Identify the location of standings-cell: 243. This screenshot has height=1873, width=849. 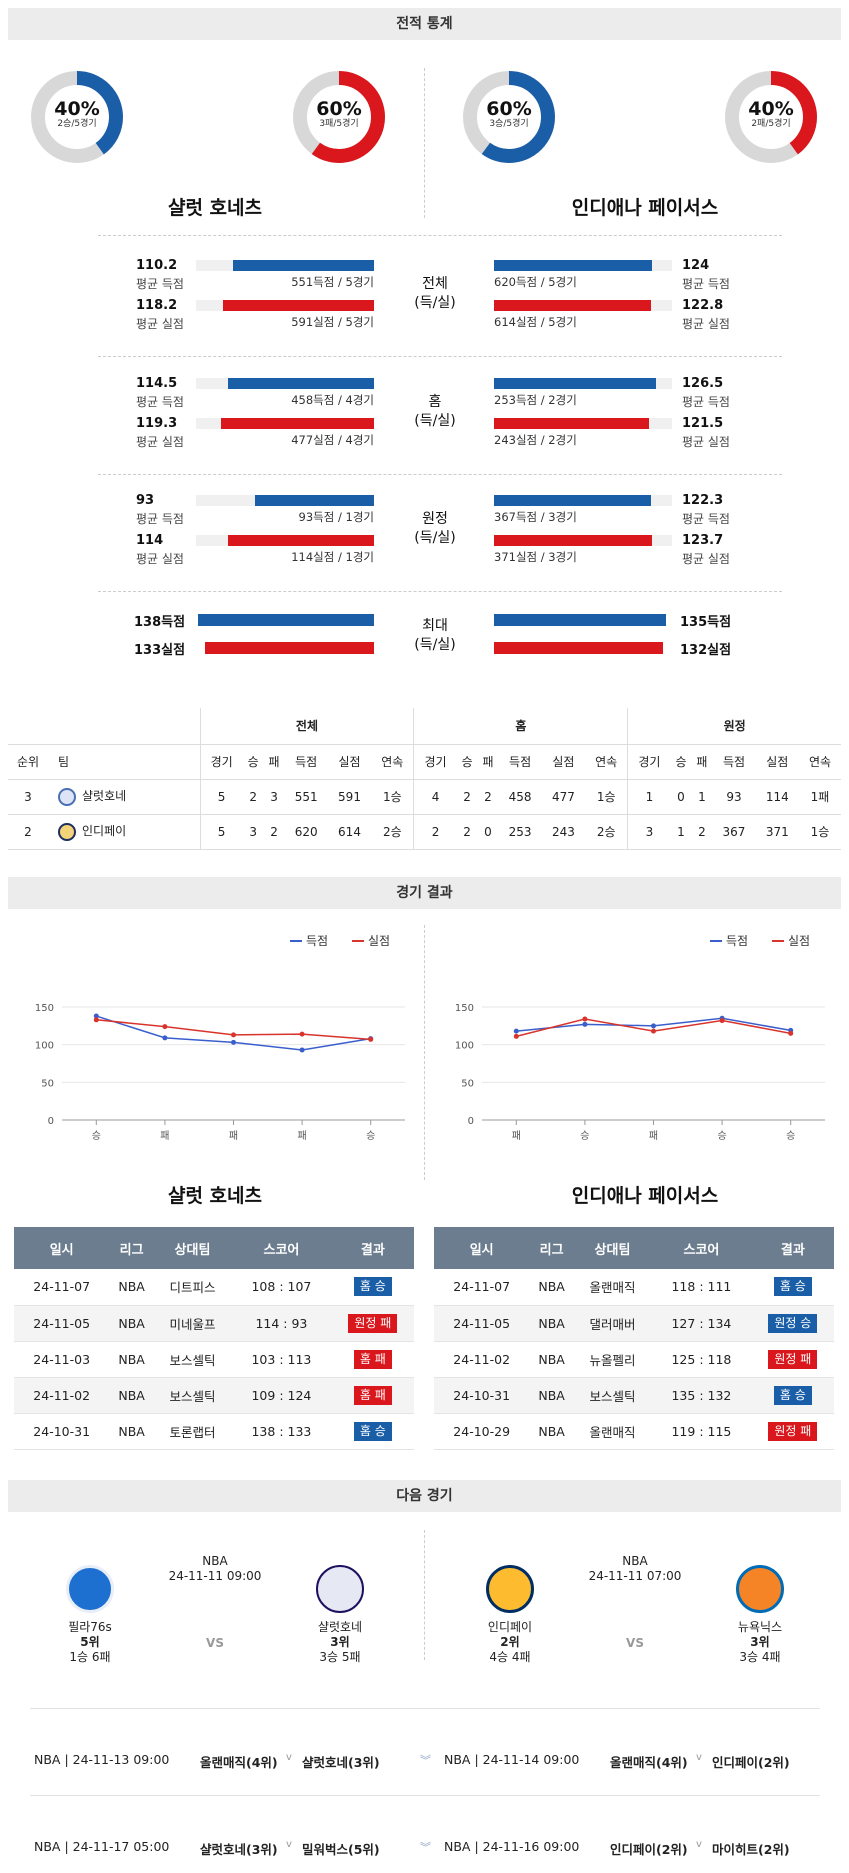
(563, 831).